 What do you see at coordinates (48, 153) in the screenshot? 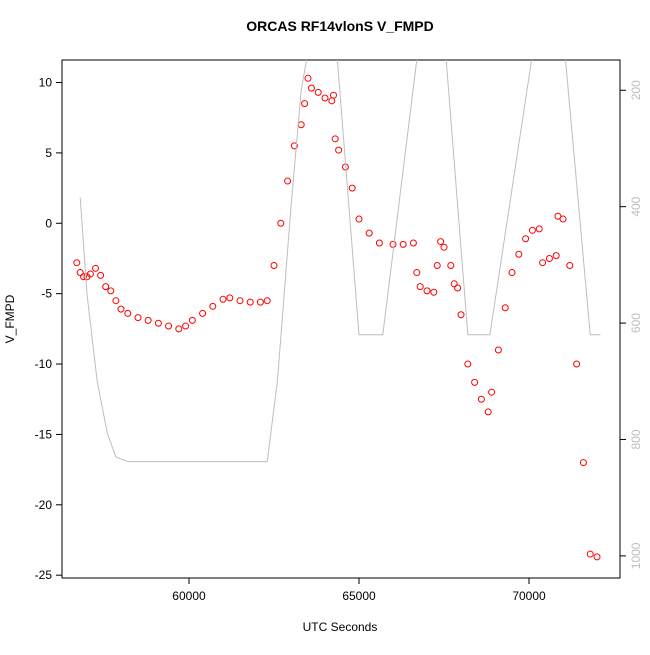
I see `y-tick-label: 5` at bounding box center [48, 153].